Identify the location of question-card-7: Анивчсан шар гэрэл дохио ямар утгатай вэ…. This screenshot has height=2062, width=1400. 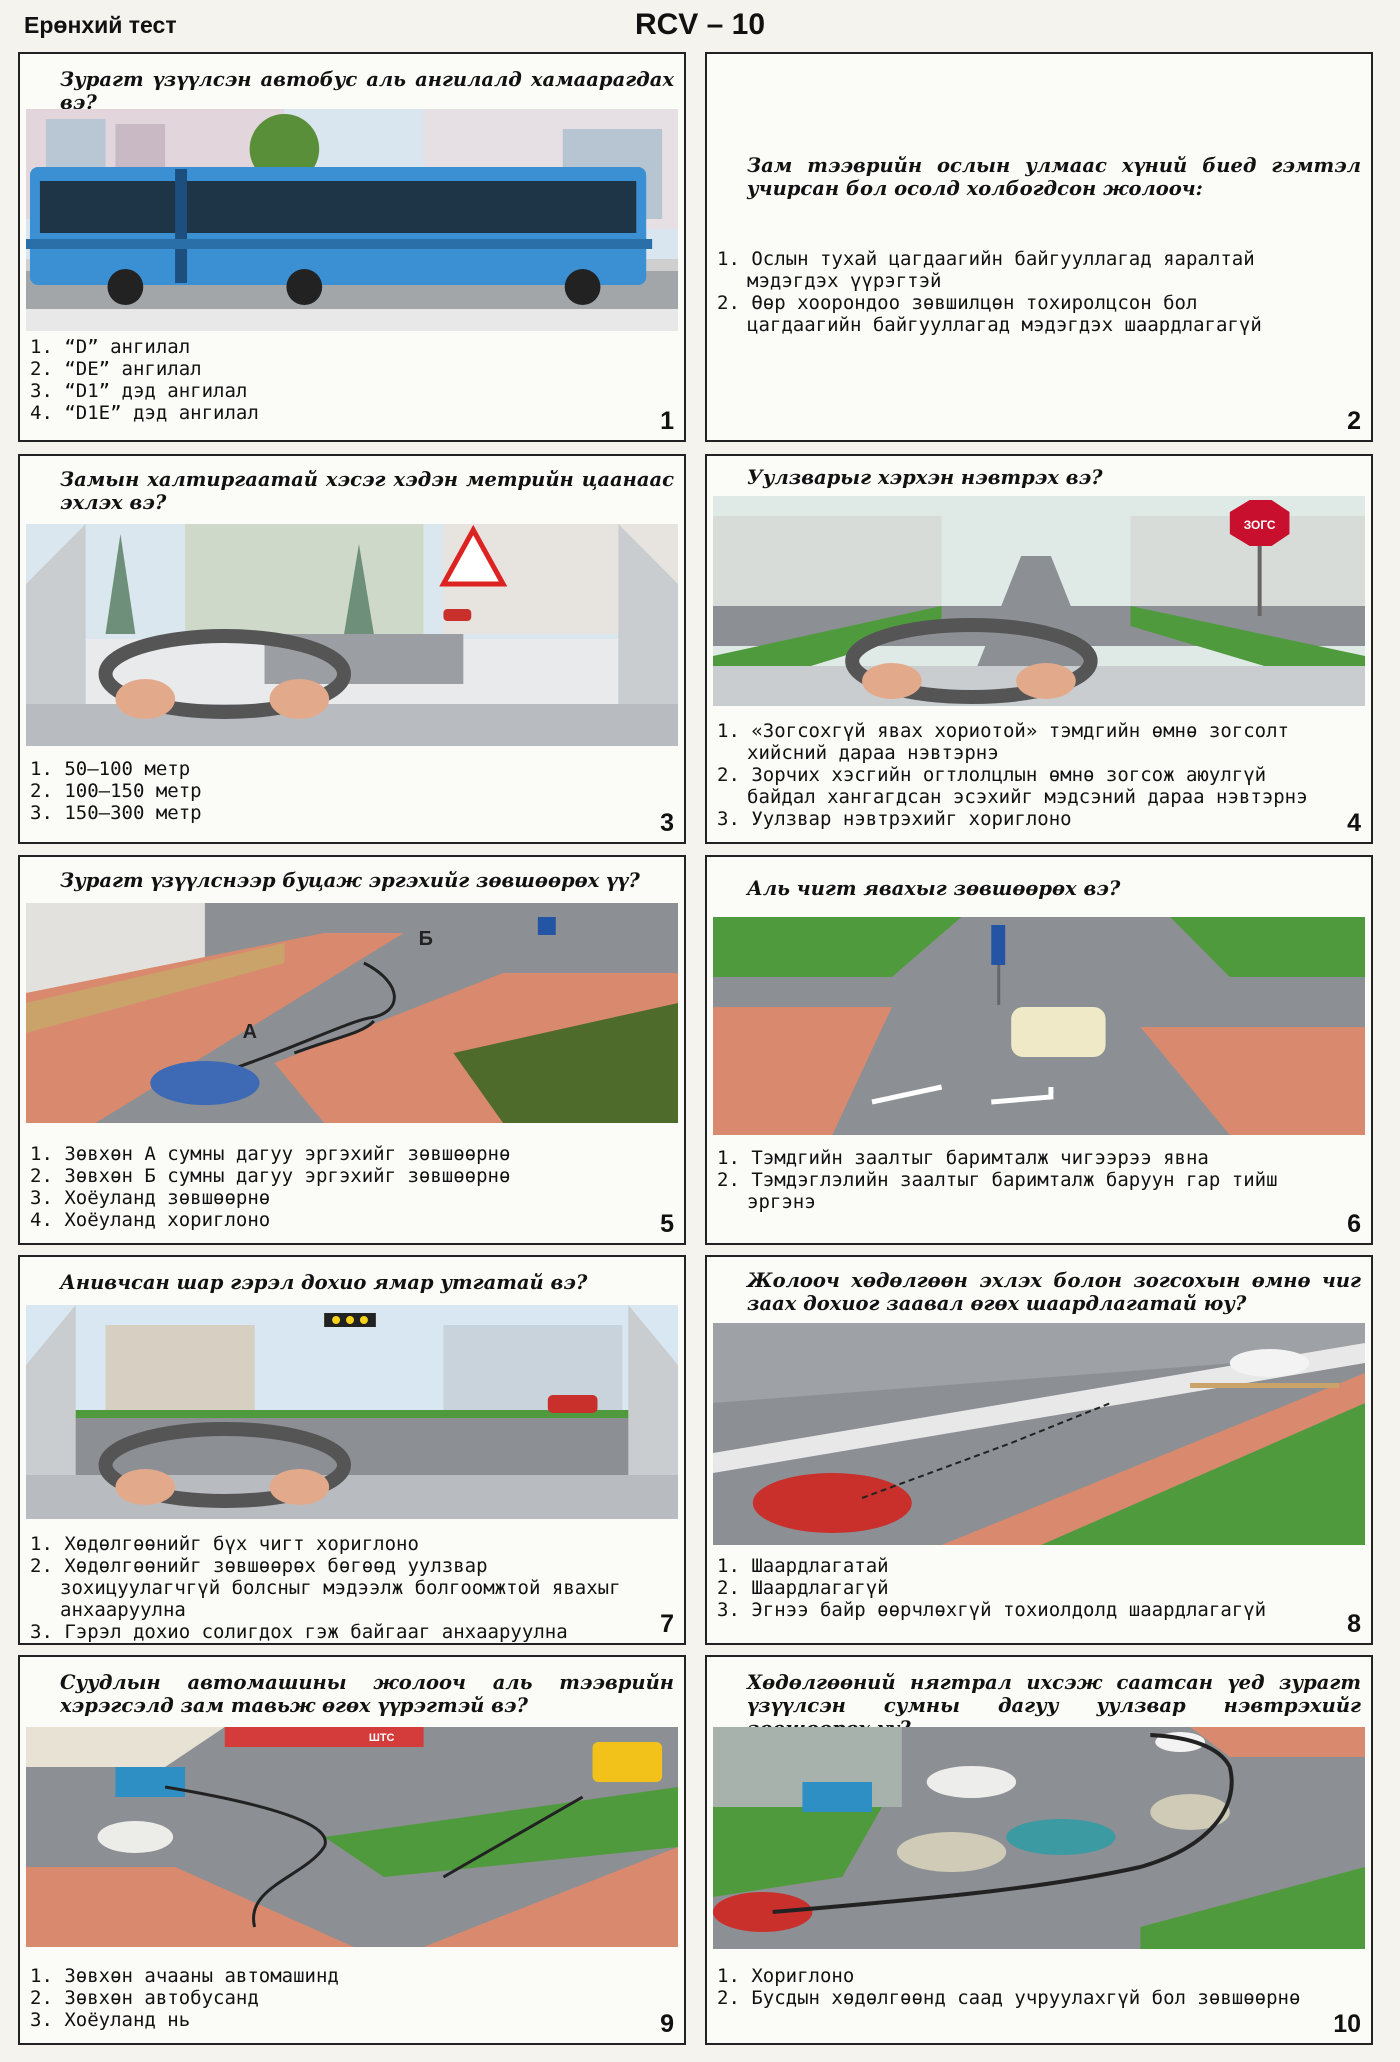
(352, 1450).